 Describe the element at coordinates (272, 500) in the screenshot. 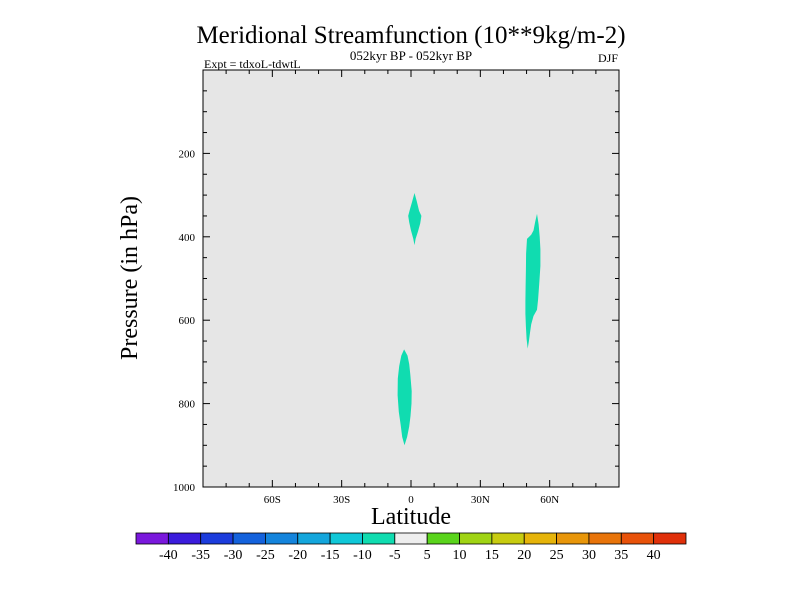

I see `x-tick-label: 60S` at that location.